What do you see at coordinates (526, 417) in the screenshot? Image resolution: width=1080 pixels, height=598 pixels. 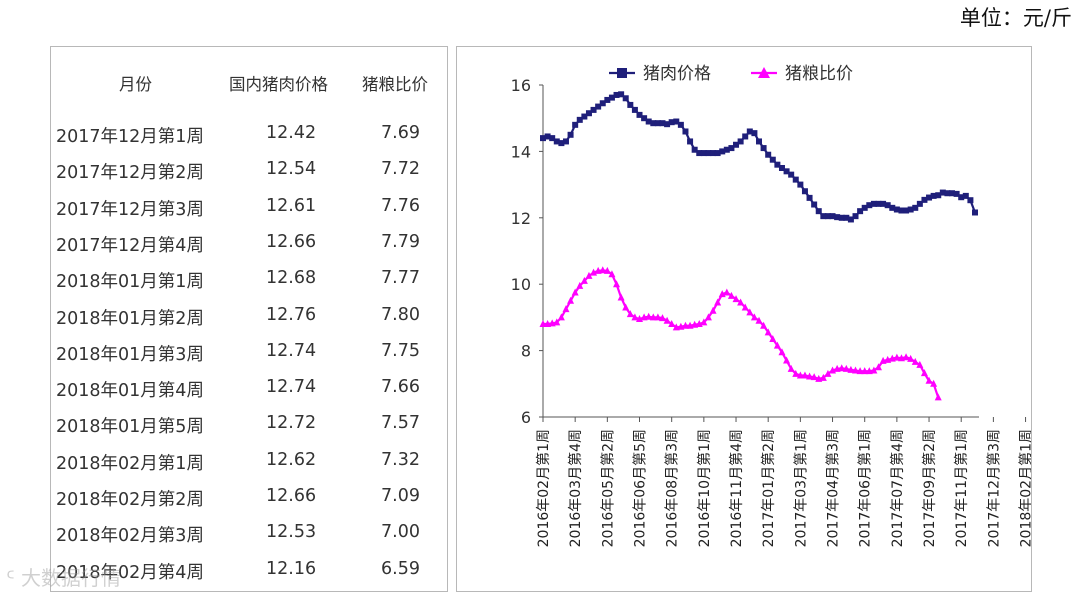 I see `y-tick-label: 6` at bounding box center [526, 417].